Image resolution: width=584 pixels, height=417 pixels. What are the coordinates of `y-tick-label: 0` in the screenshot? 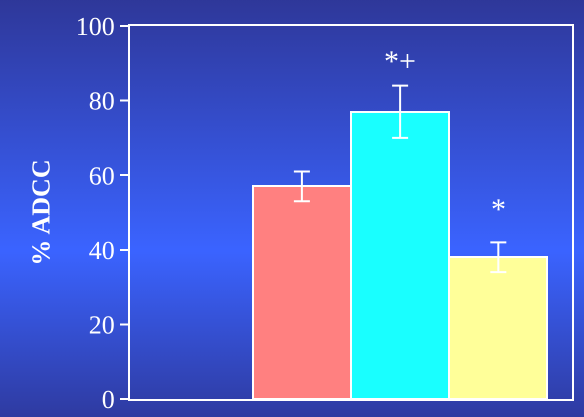 It's located at (108, 399).